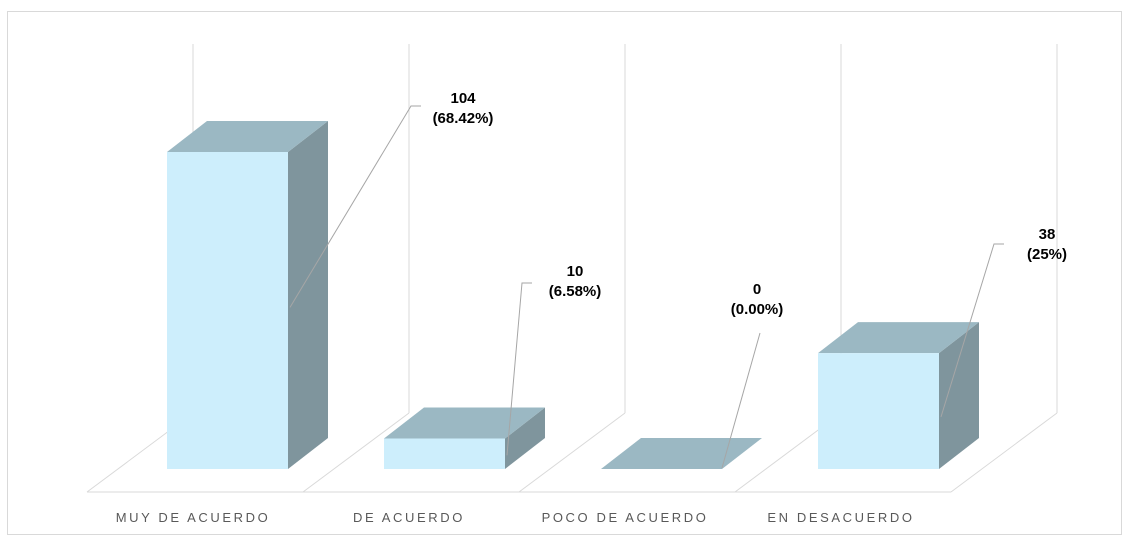  What do you see at coordinates (757, 309) in the screenshot?
I see `data-label-percent: (0.00%)` at bounding box center [757, 309].